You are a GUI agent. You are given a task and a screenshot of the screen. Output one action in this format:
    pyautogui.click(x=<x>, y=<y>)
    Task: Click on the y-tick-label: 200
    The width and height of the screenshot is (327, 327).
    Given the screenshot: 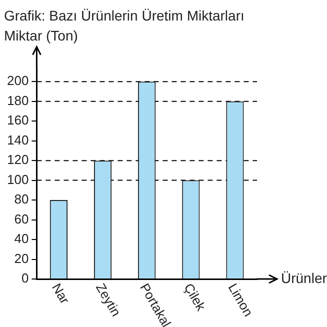 What is the action you would take?
    pyautogui.click(x=17, y=80)
    